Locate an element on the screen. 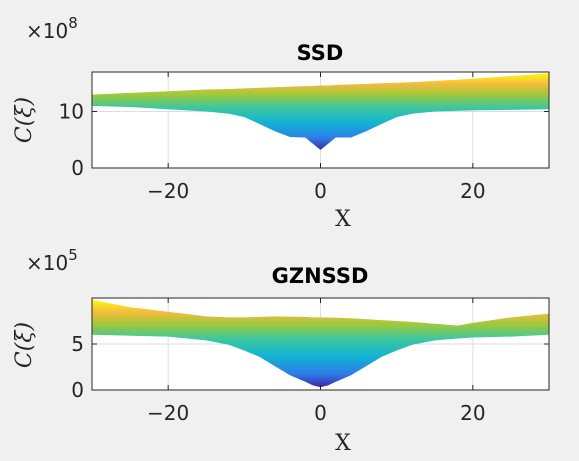 This screenshot has width=579, height=461. y-ticks: 0 10 is located at coordinates (304, 140).